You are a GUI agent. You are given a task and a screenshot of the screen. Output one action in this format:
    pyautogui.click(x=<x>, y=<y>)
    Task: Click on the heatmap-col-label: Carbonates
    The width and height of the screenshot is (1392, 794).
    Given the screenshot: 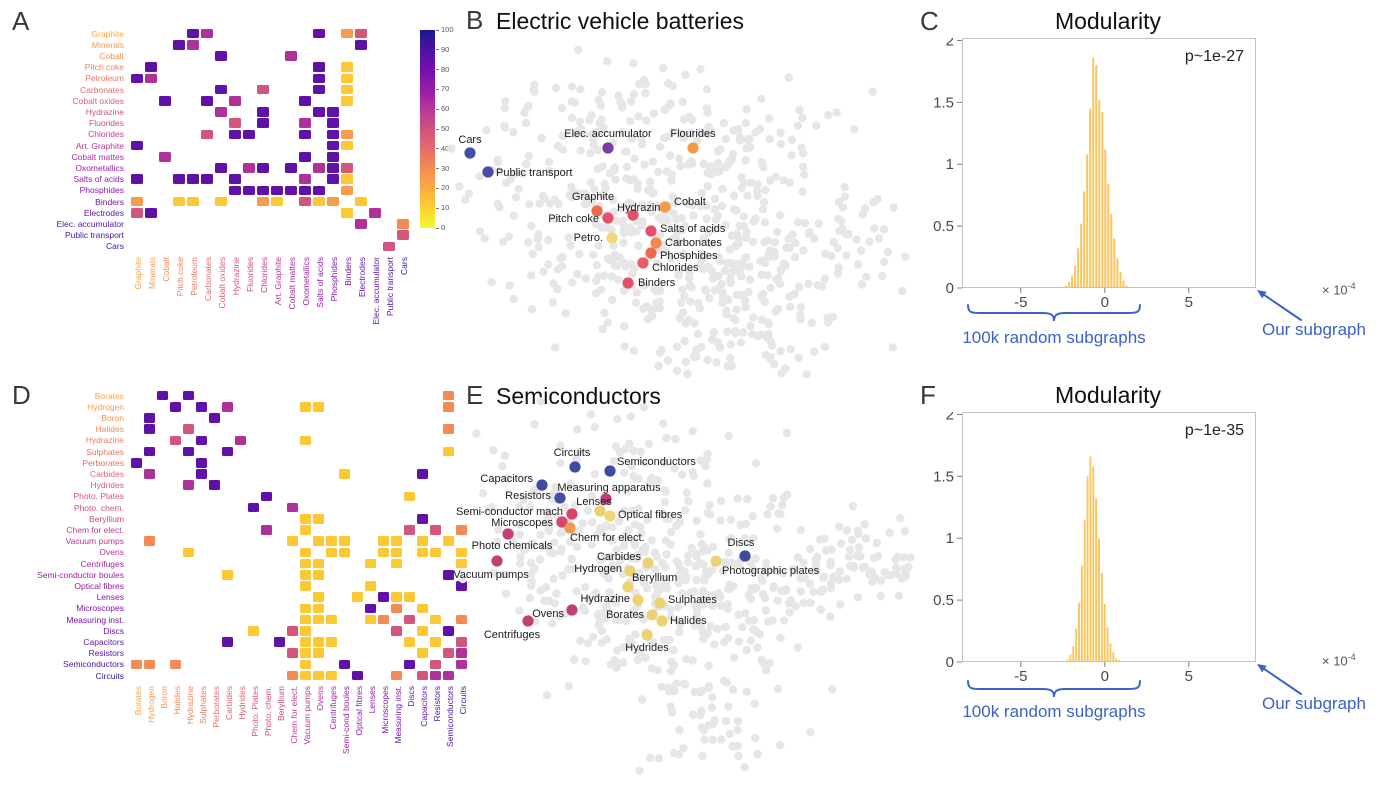 What is the action you would take?
    pyautogui.click(x=208, y=279)
    